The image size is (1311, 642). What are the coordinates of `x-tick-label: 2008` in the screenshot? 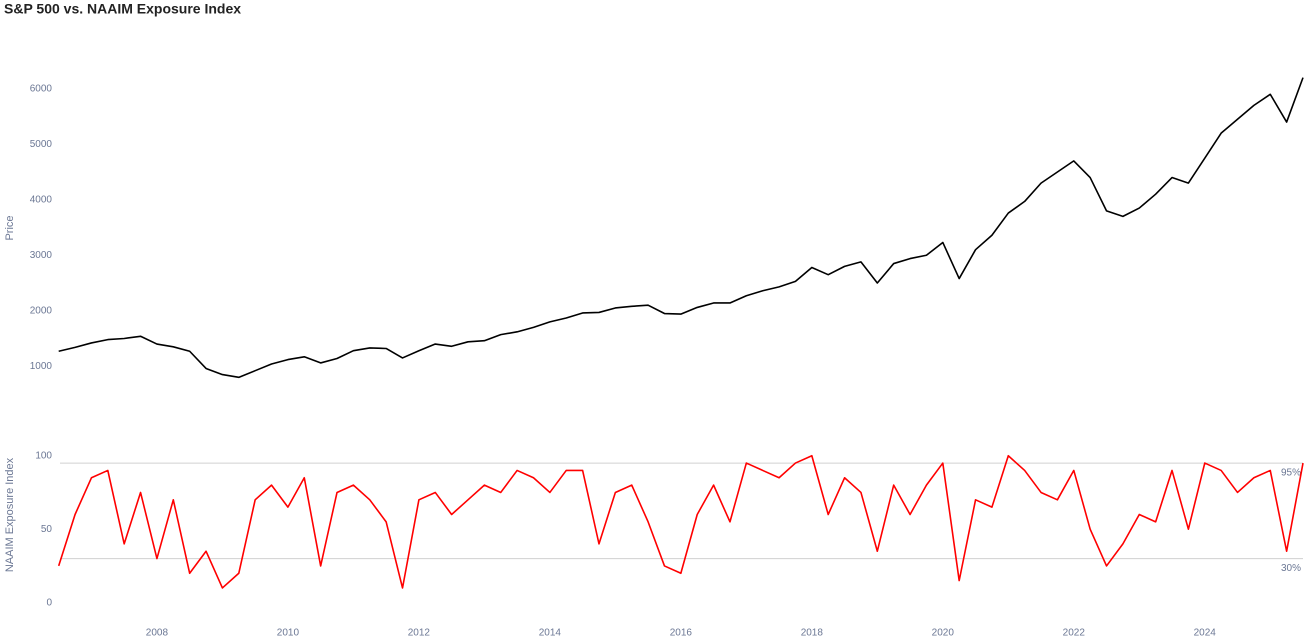 It's located at (157, 633).